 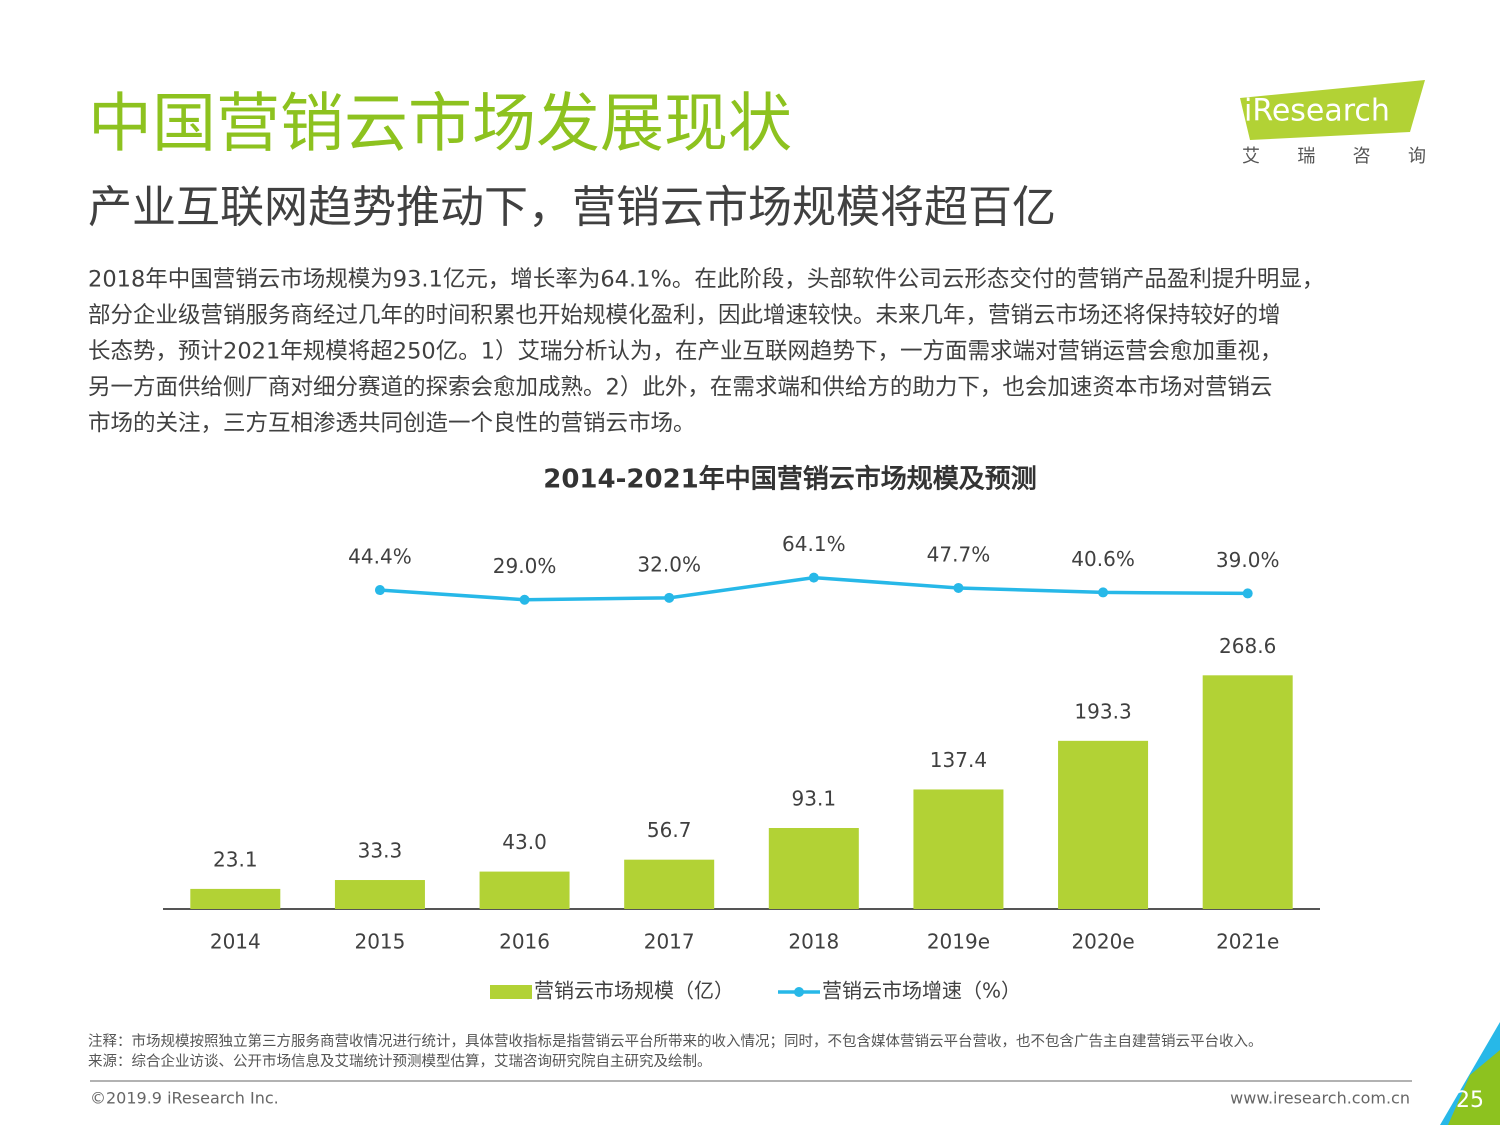 I want to click on bar-value-label: 23.1, so click(x=235, y=859).